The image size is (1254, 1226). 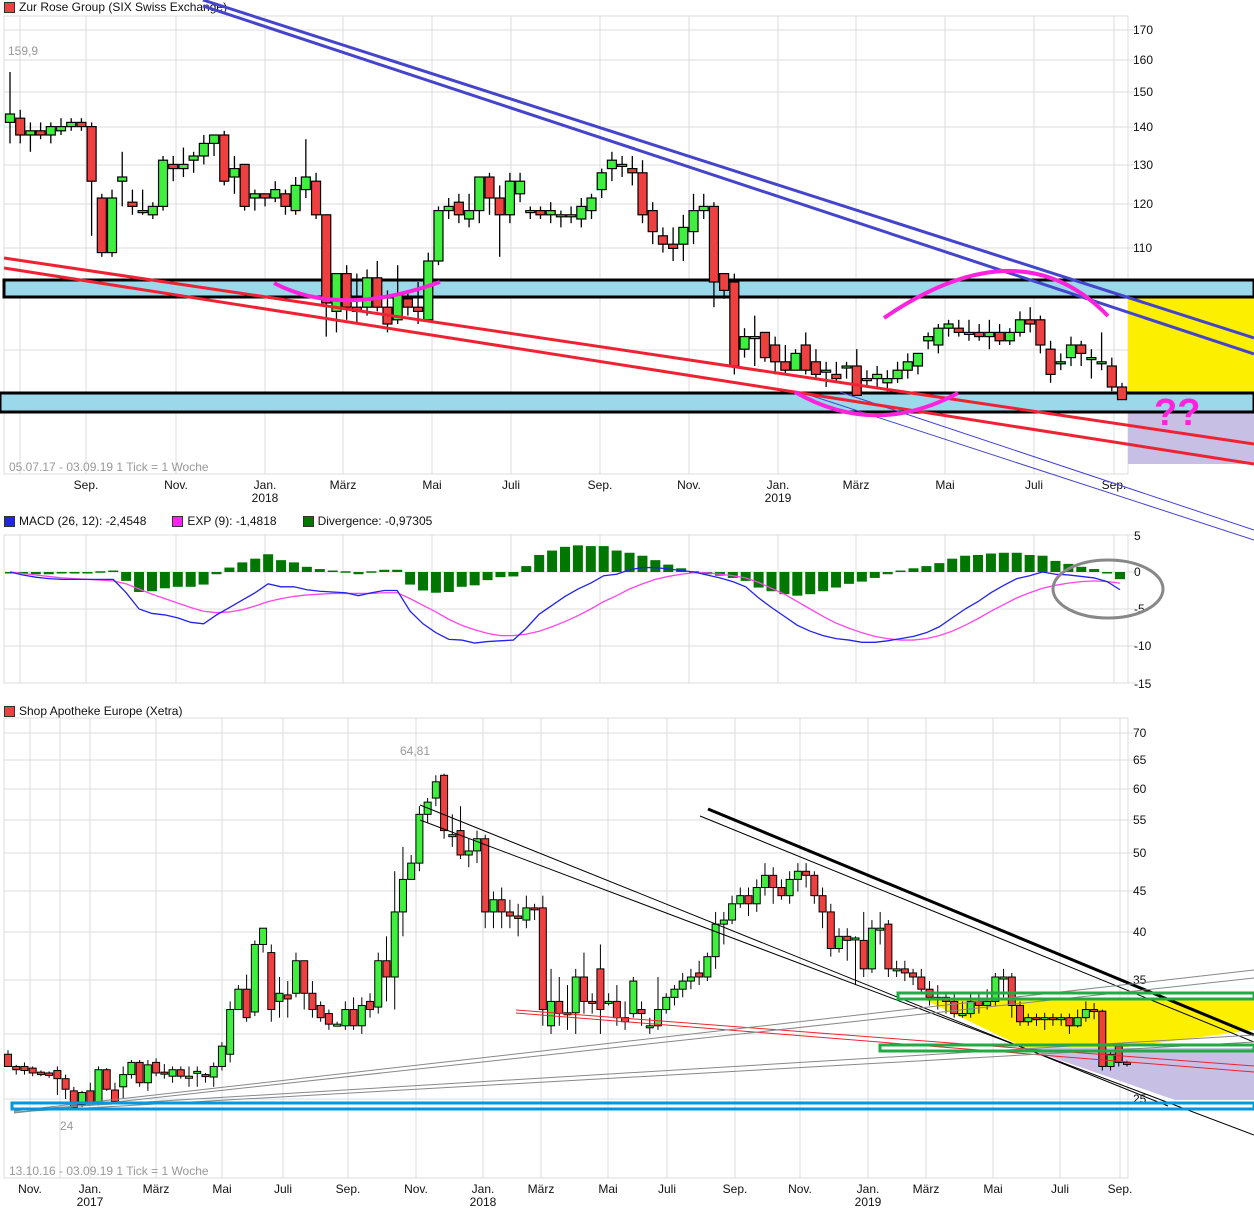 I want to click on x-axis-label: März, so click(x=541, y=1189).